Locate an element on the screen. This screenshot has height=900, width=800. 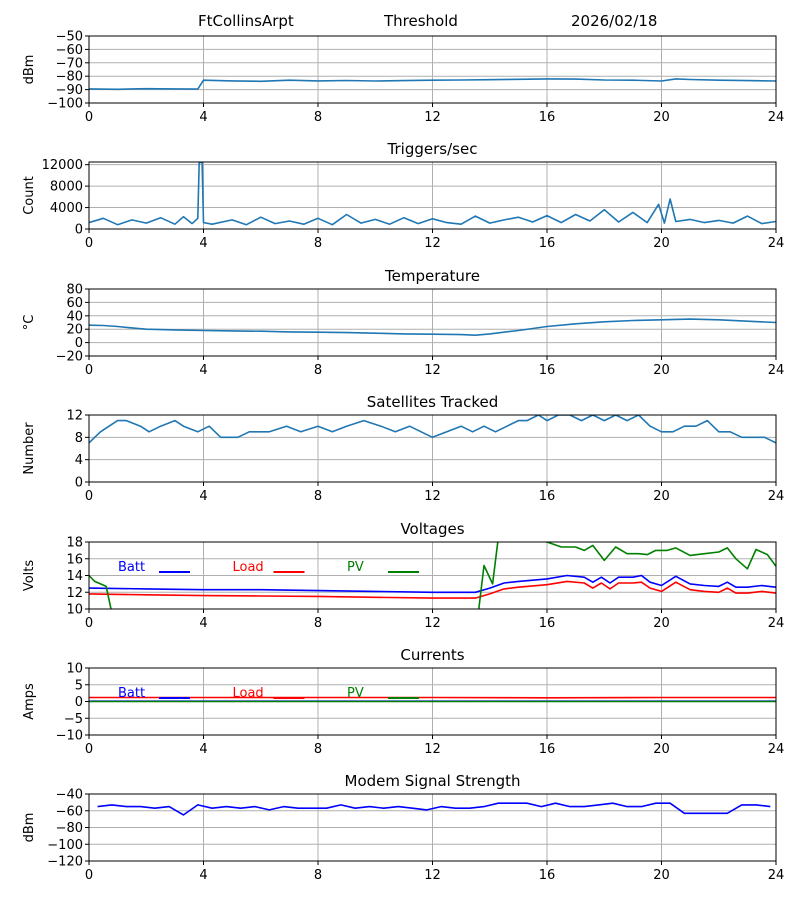
series-line-pv is located at coordinates (432, 575).